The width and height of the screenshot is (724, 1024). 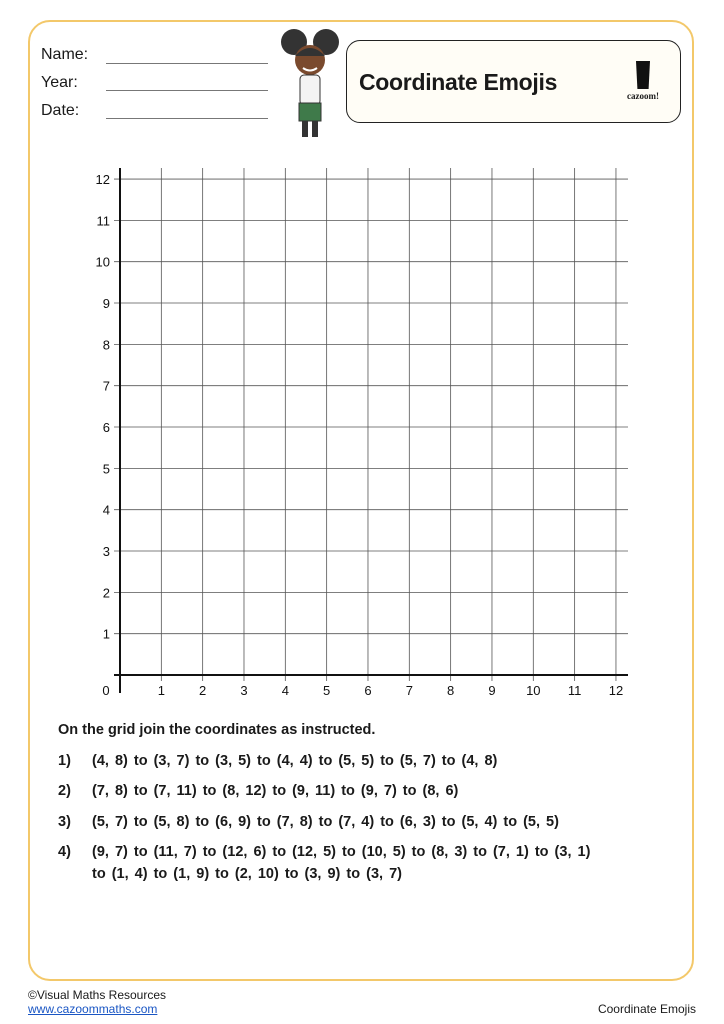 I want to click on x-tick-label: 12, so click(x=616, y=690).